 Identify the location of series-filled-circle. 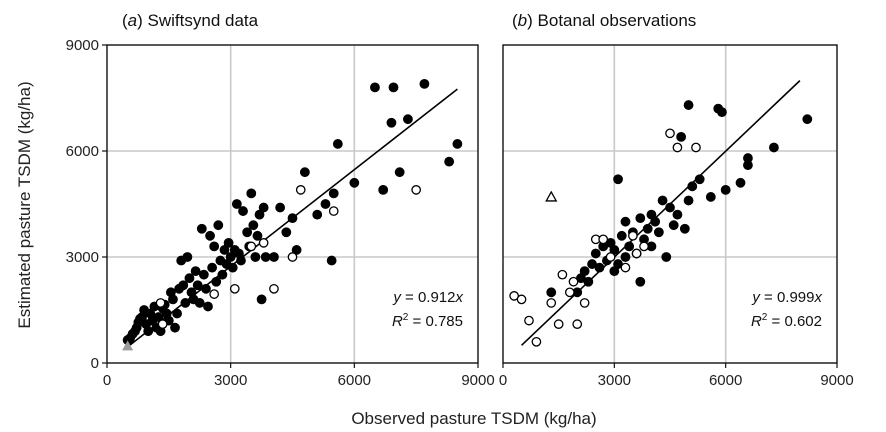
(679, 199).